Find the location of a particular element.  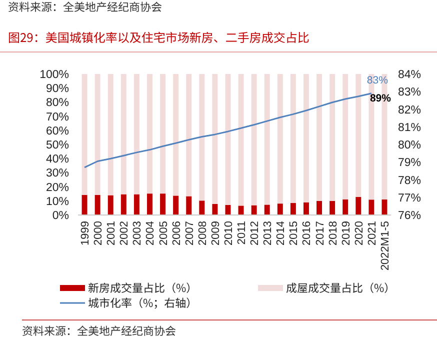

y-tick-label: 60% is located at coordinates (57, 131).